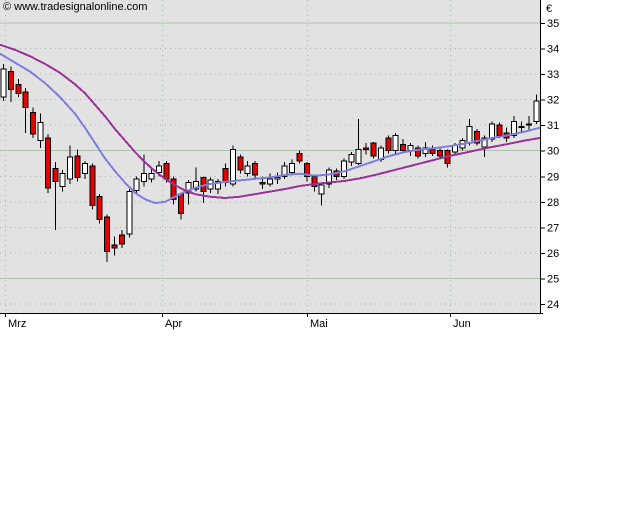 The image size is (640, 512). Describe the element at coordinates (173, 324) in the screenshot. I see `month-label: Apr` at that location.